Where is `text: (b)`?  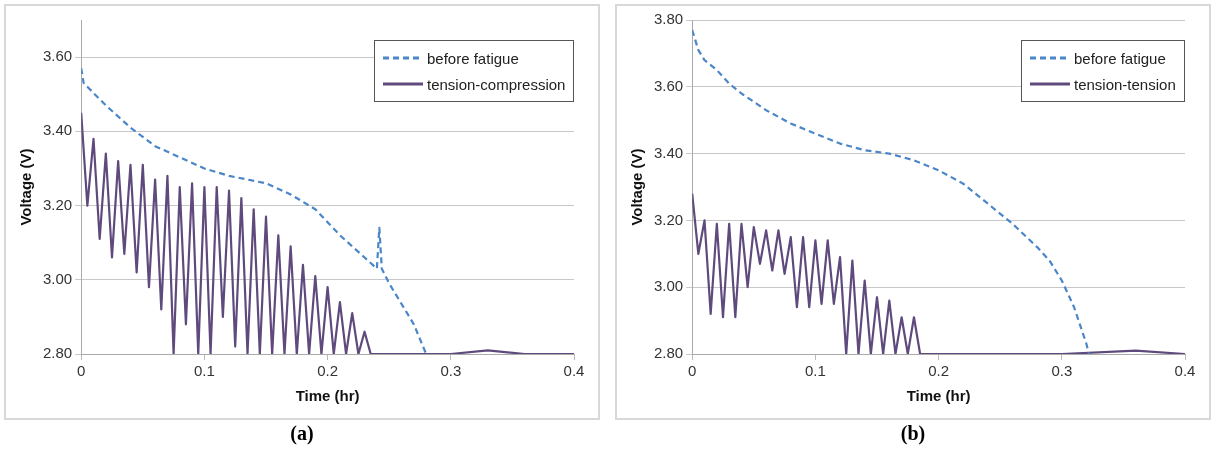
text: (b) is located at coordinates (913, 433).